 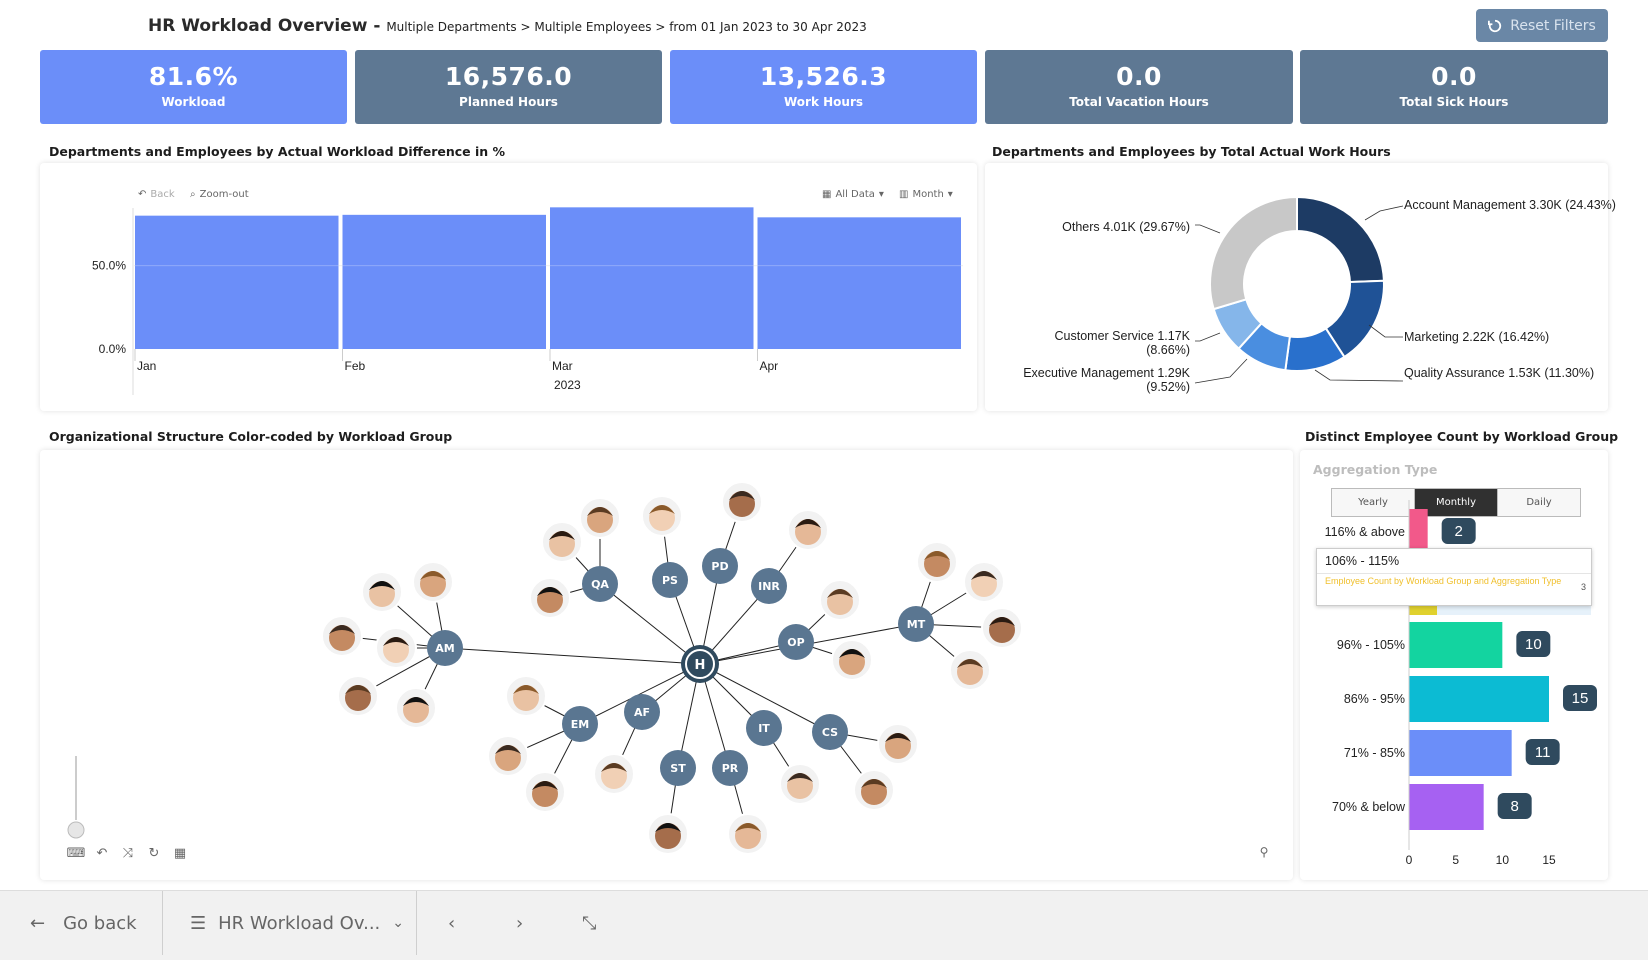 What do you see at coordinates (142, 194) in the screenshot?
I see `back-icon: ↶` at bounding box center [142, 194].